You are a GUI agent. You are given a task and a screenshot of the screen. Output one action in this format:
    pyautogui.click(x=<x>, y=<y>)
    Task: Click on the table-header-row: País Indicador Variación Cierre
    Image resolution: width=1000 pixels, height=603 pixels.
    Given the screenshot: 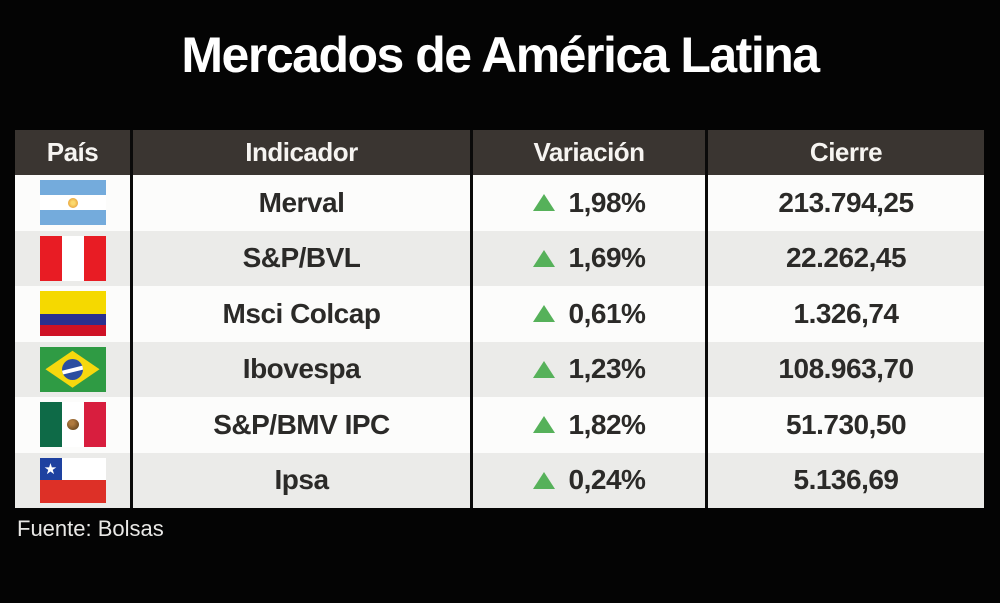 What is the action you would take?
    pyautogui.click(x=499, y=152)
    